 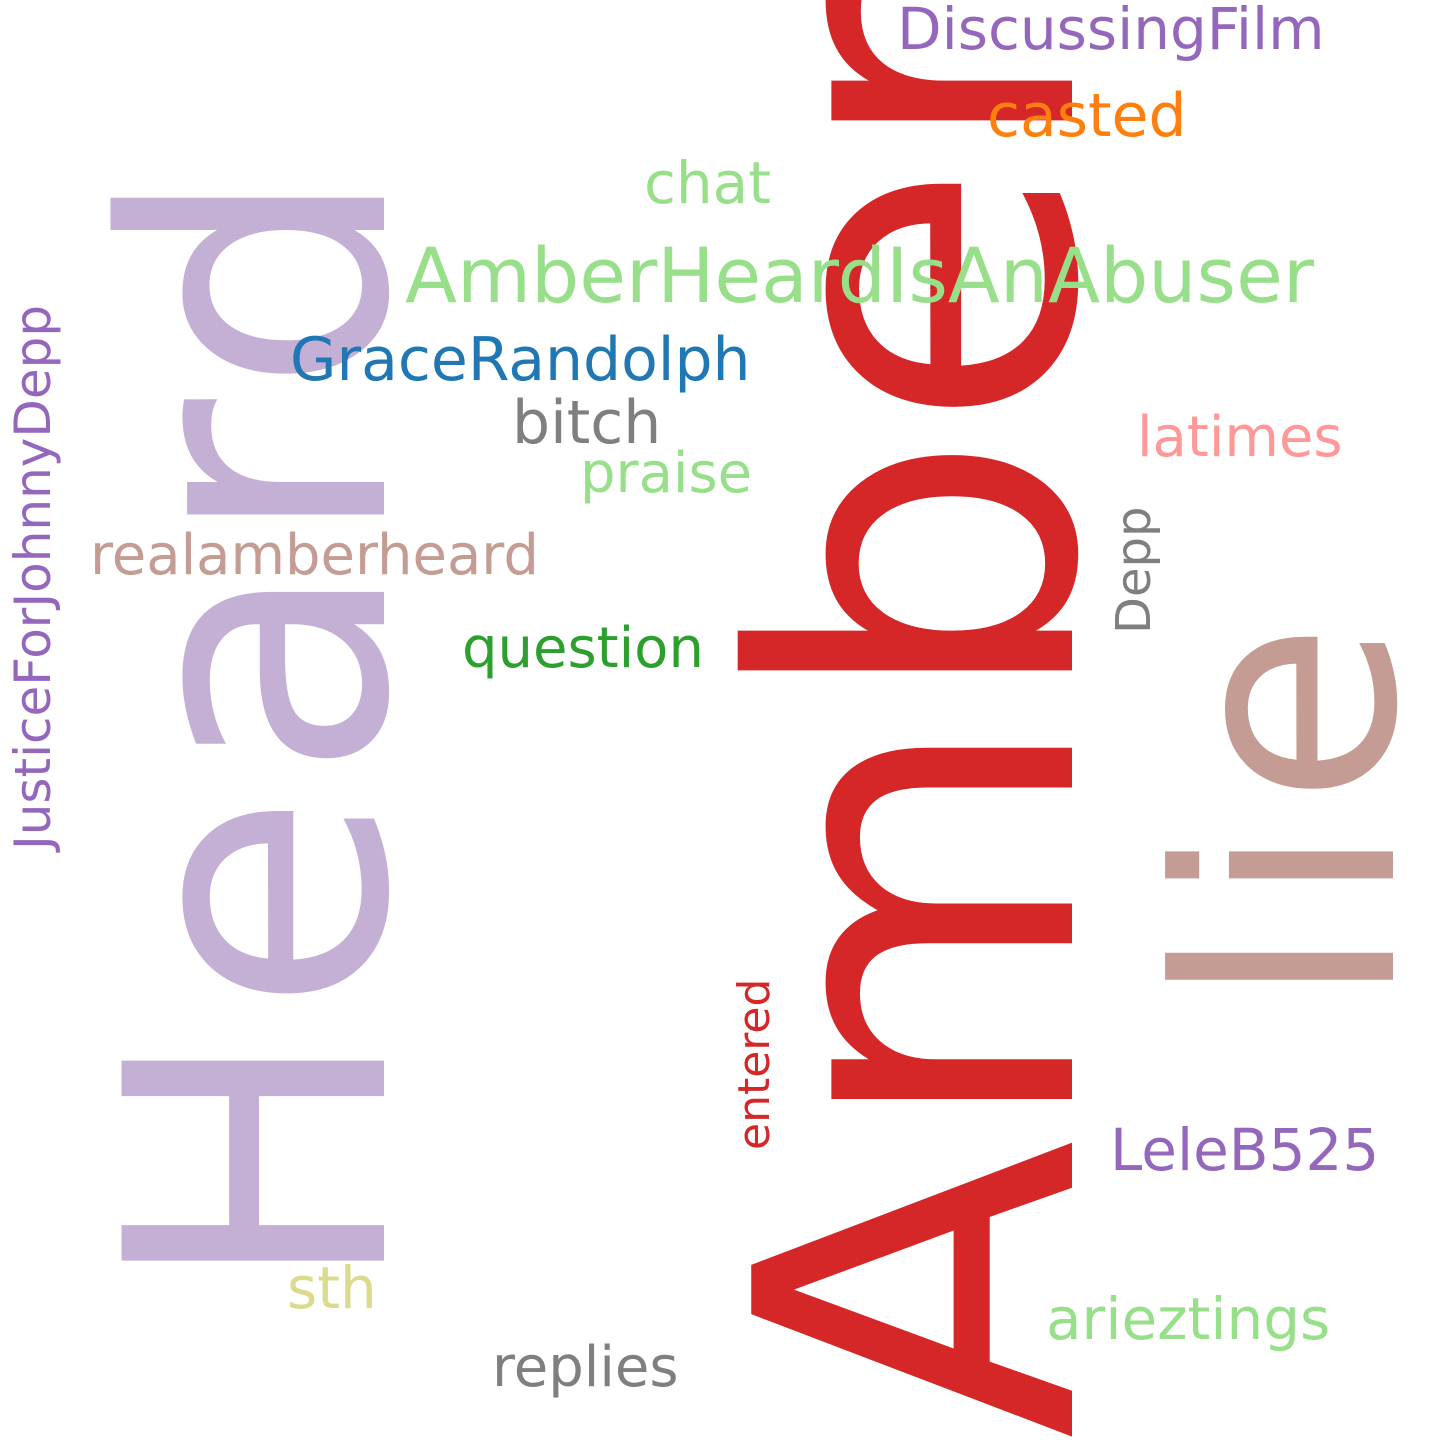 What do you see at coordinates (1245, 1150) in the screenshot?
I see `word-leleb525: LeleB525` at bounding box center [1245, 1150].